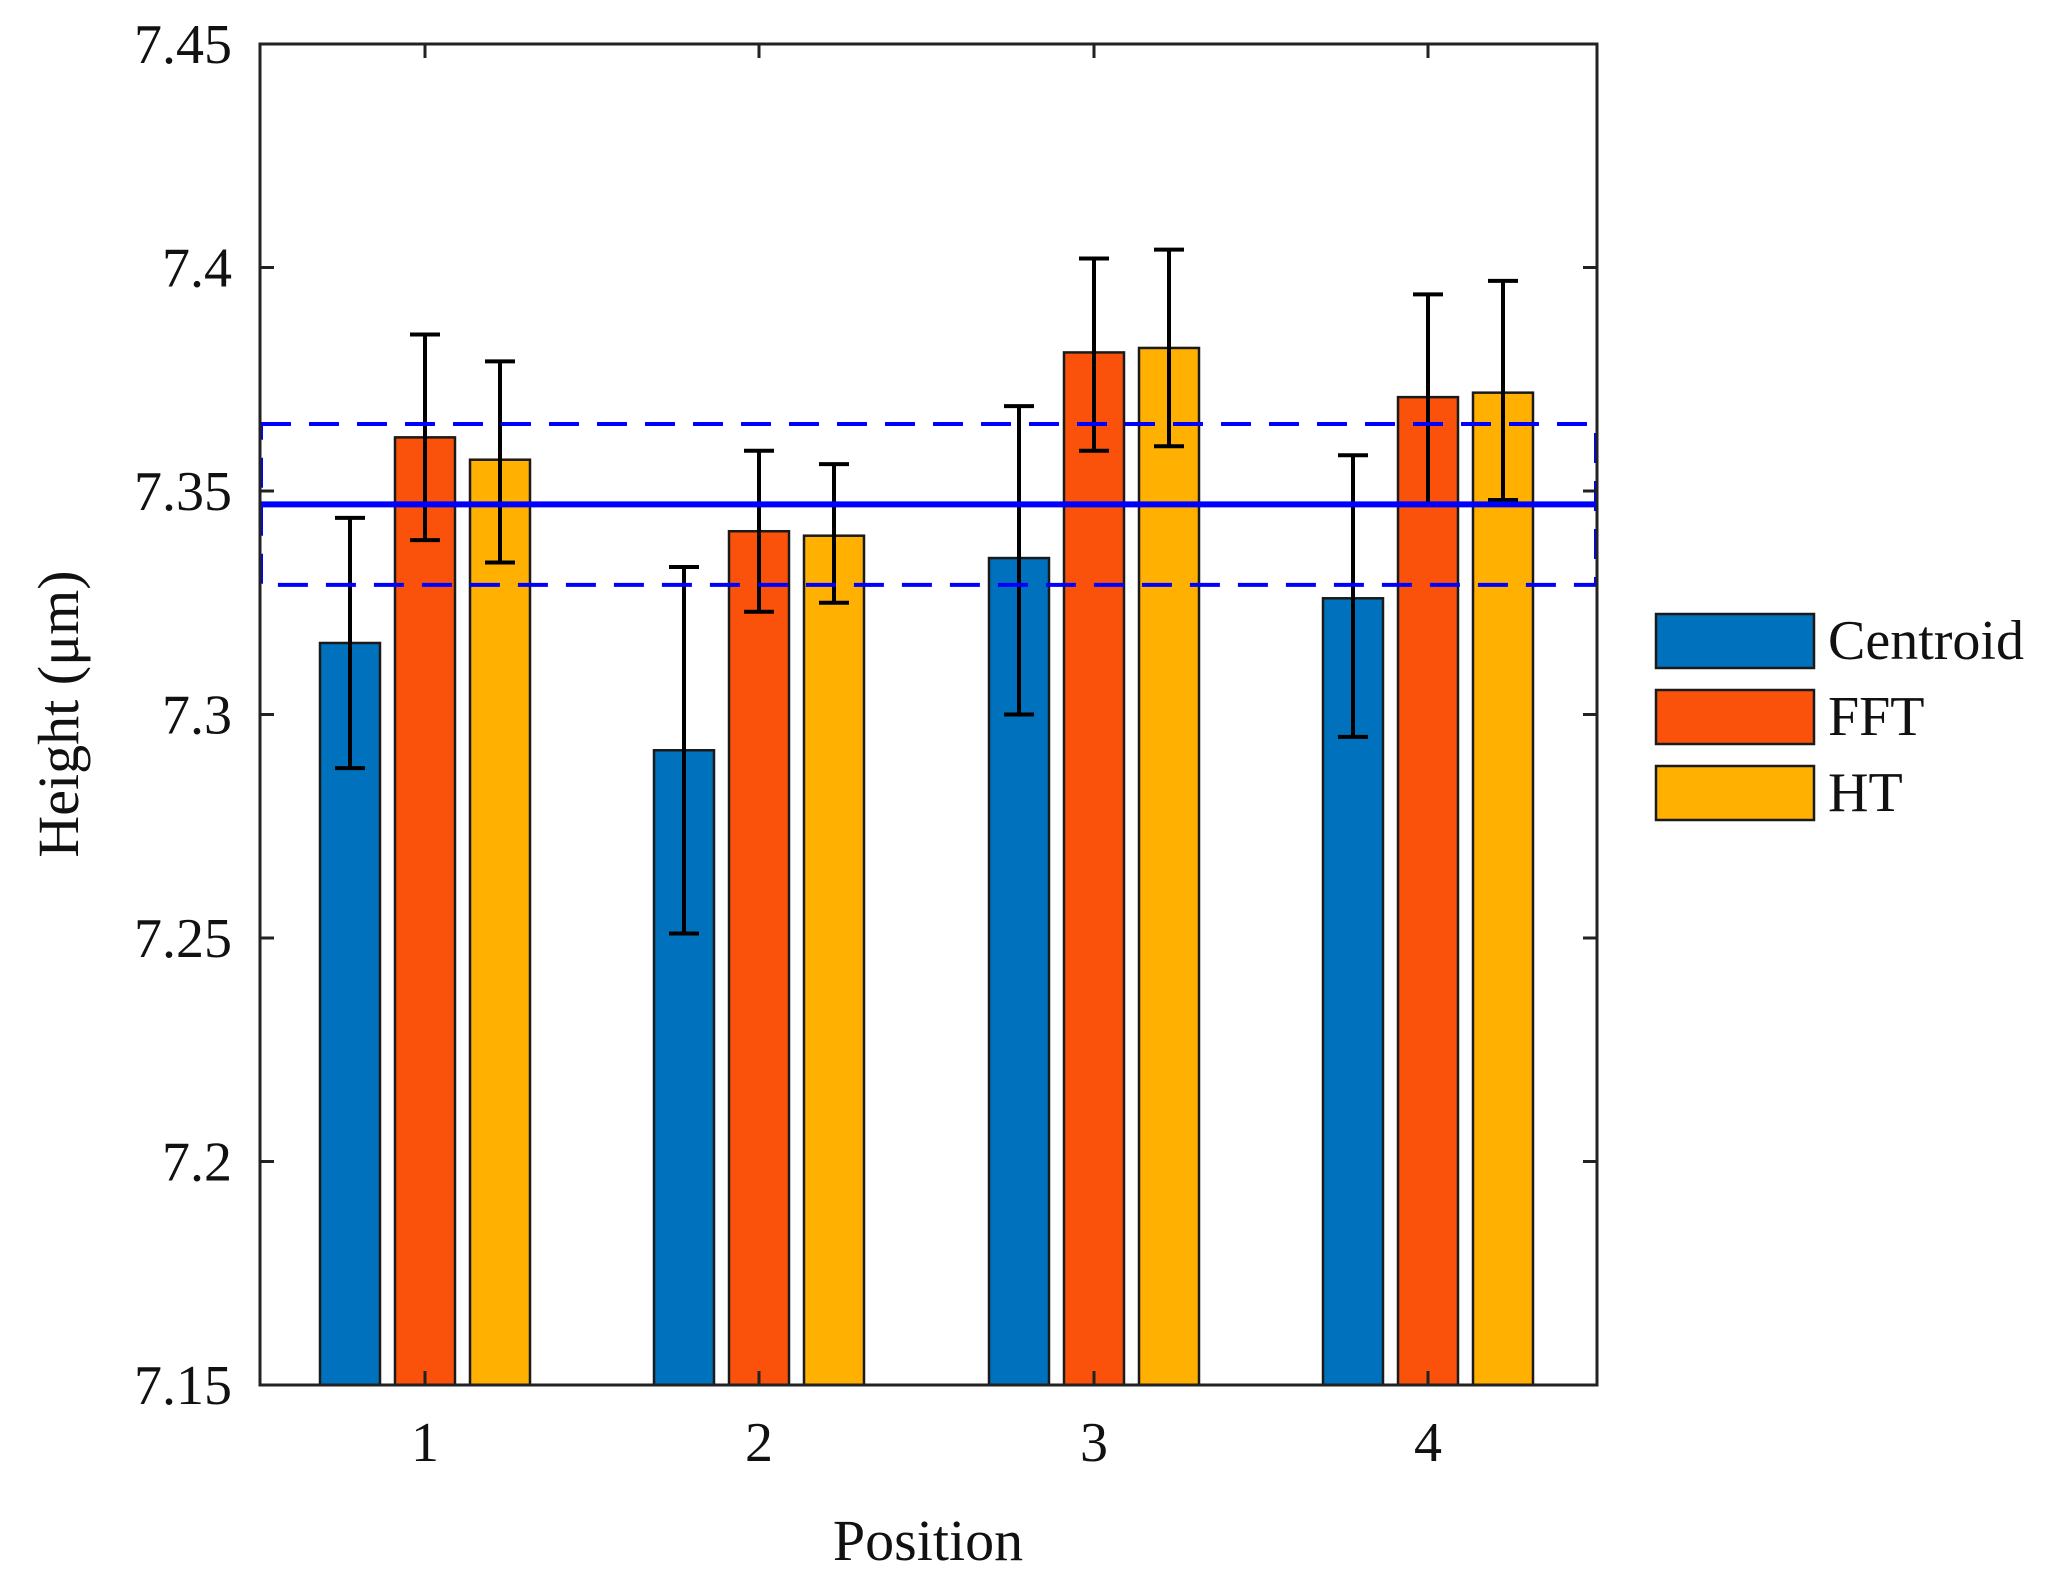 The width and height of the screenshot is (2056, 1589). I want to click on legend-item-ht: HT, so click(1778, 793).